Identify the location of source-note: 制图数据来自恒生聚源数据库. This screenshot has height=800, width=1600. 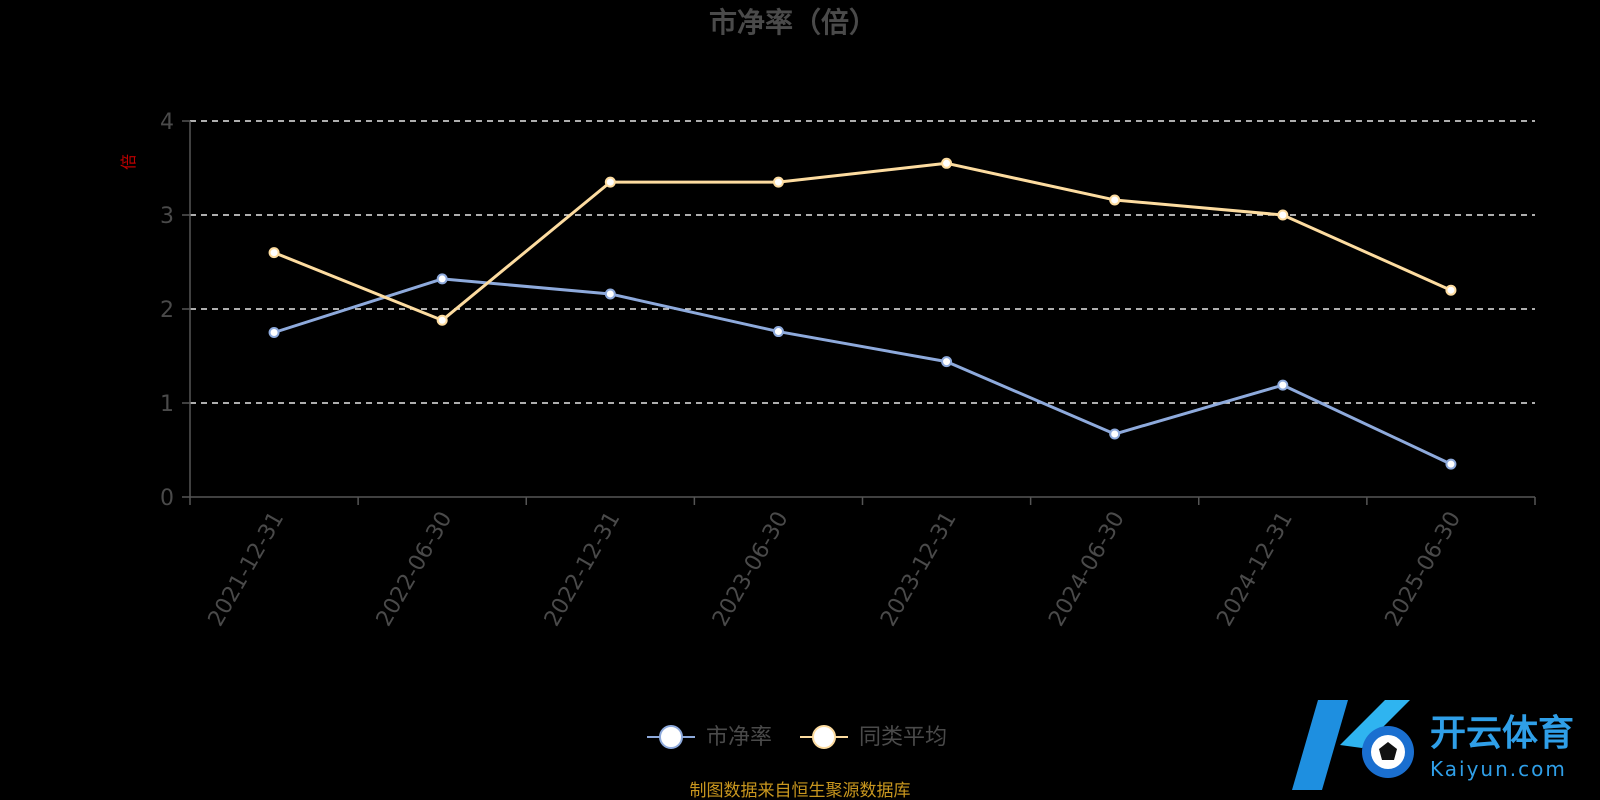
(800, 790).